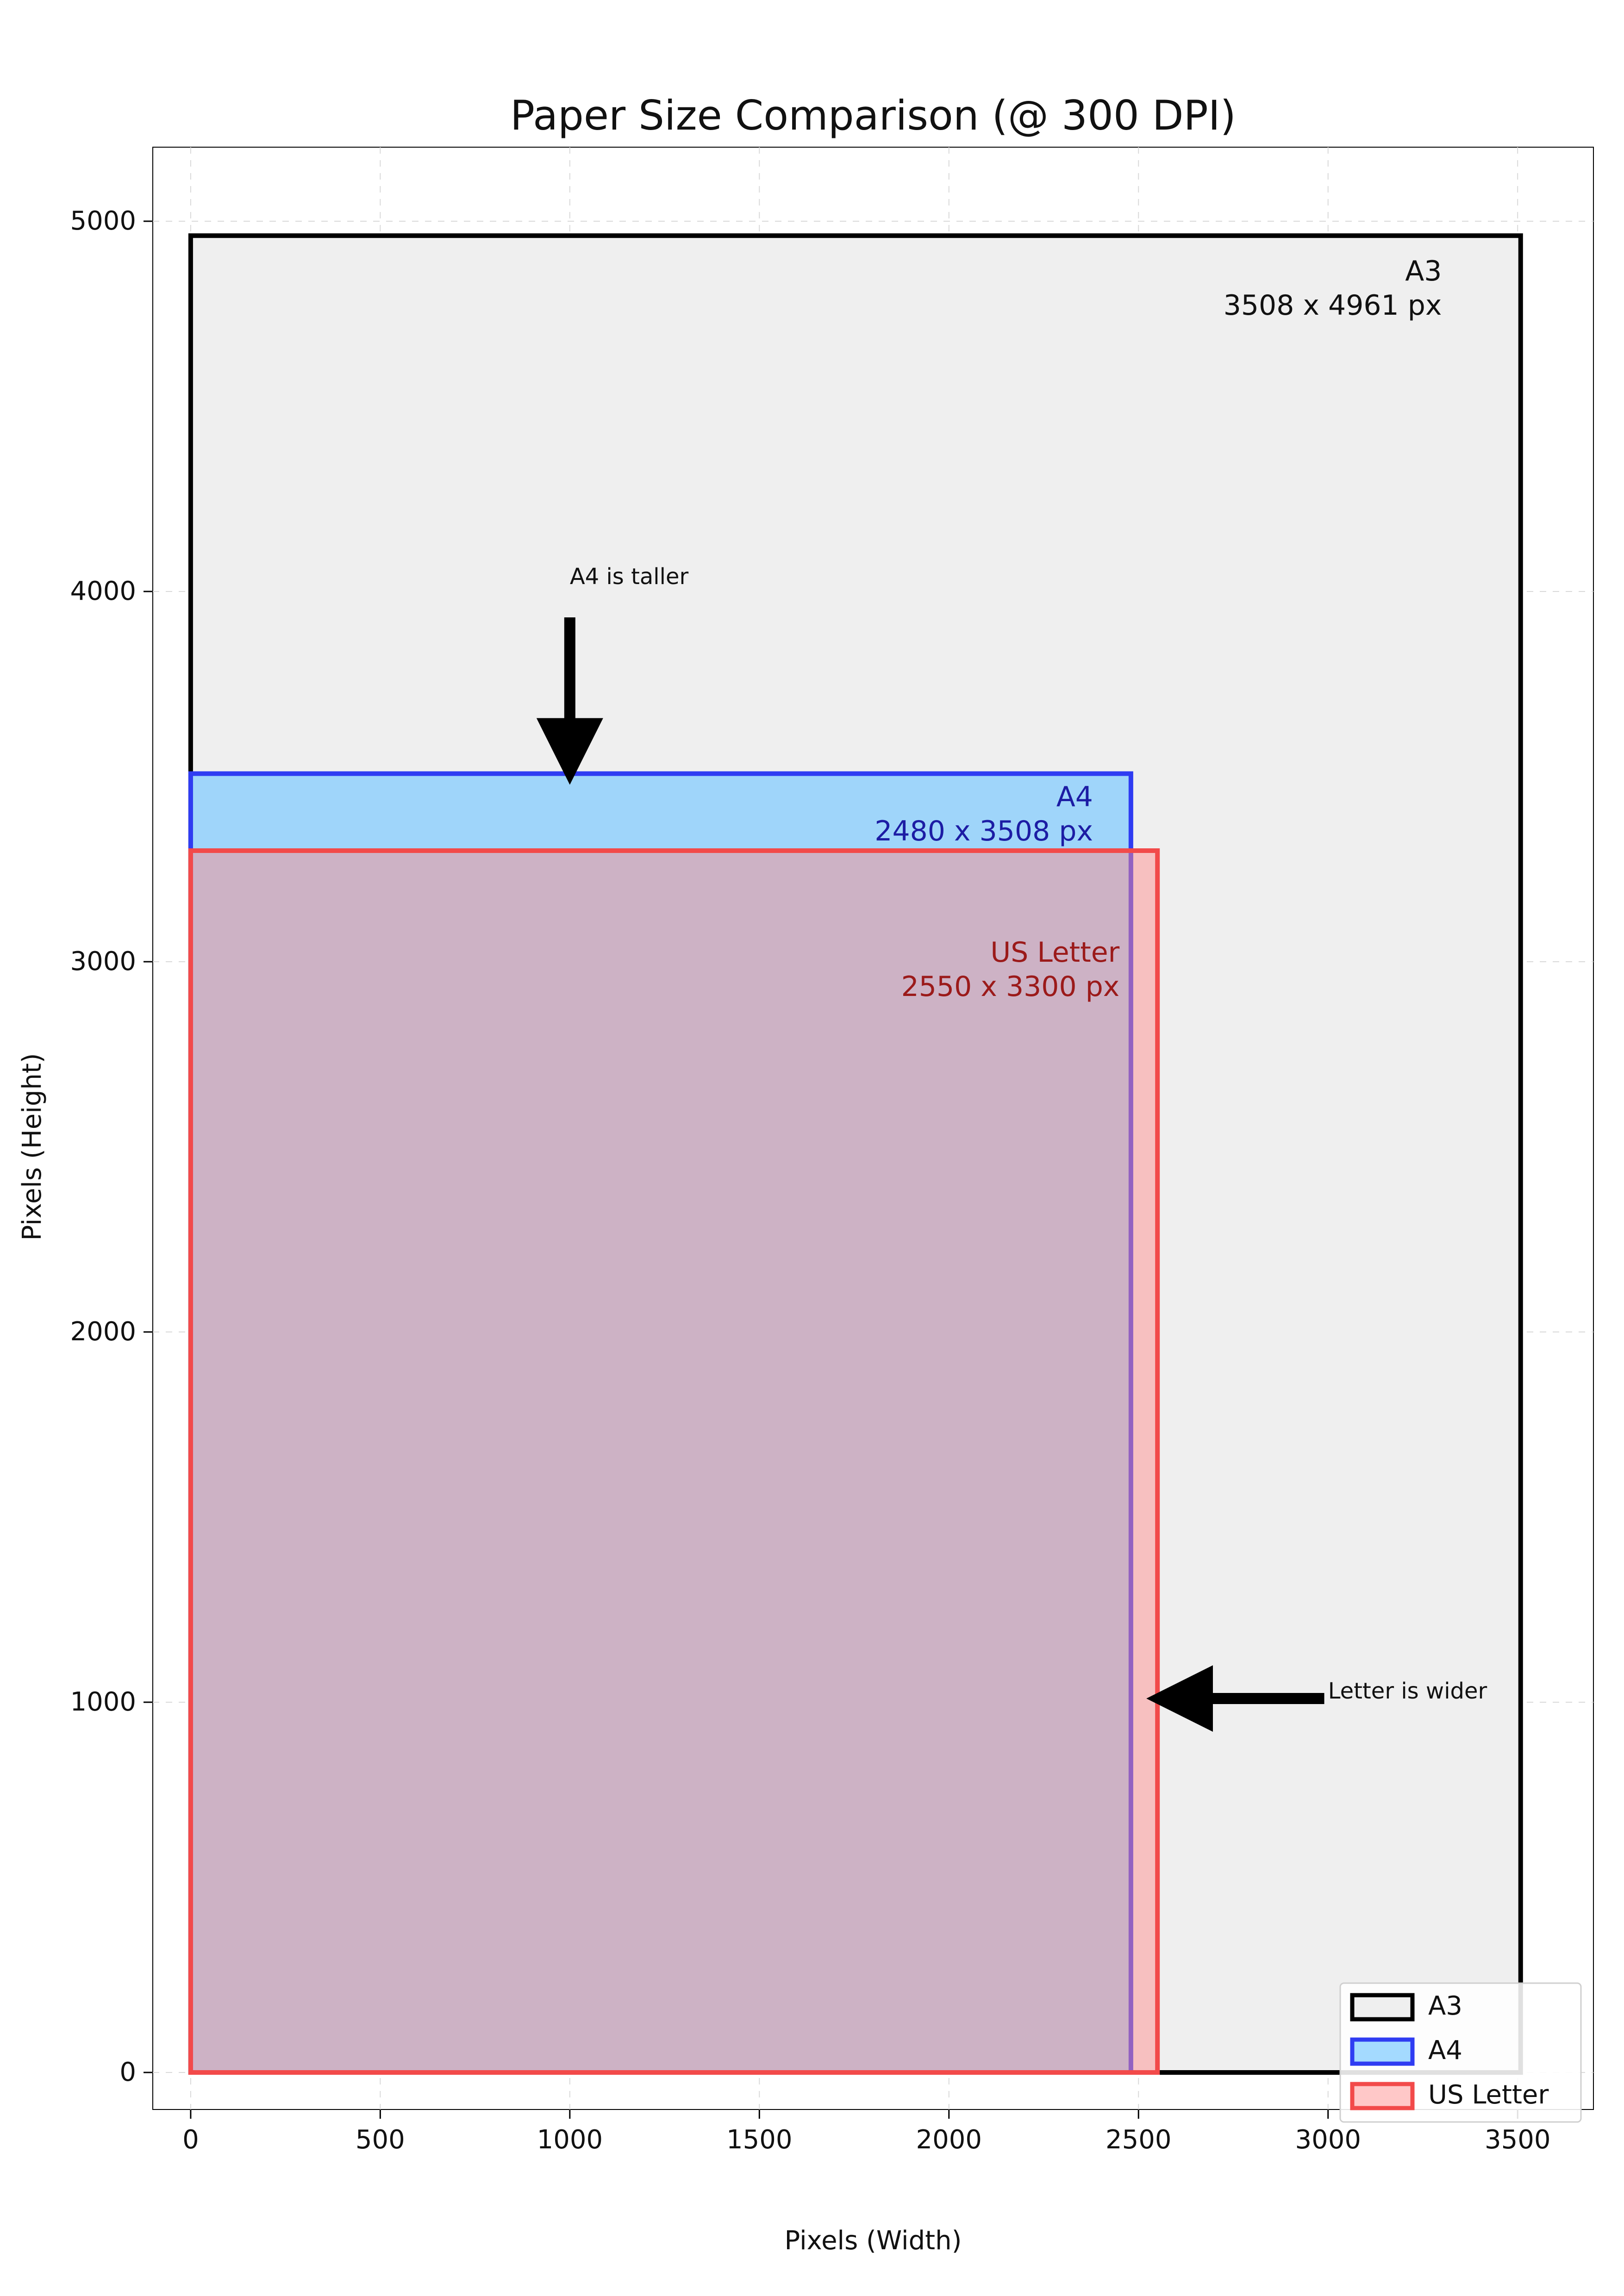 The image size is (1624, 2296). I want to click on x-tick-label-2500: 2500, so click(1139, 2140).